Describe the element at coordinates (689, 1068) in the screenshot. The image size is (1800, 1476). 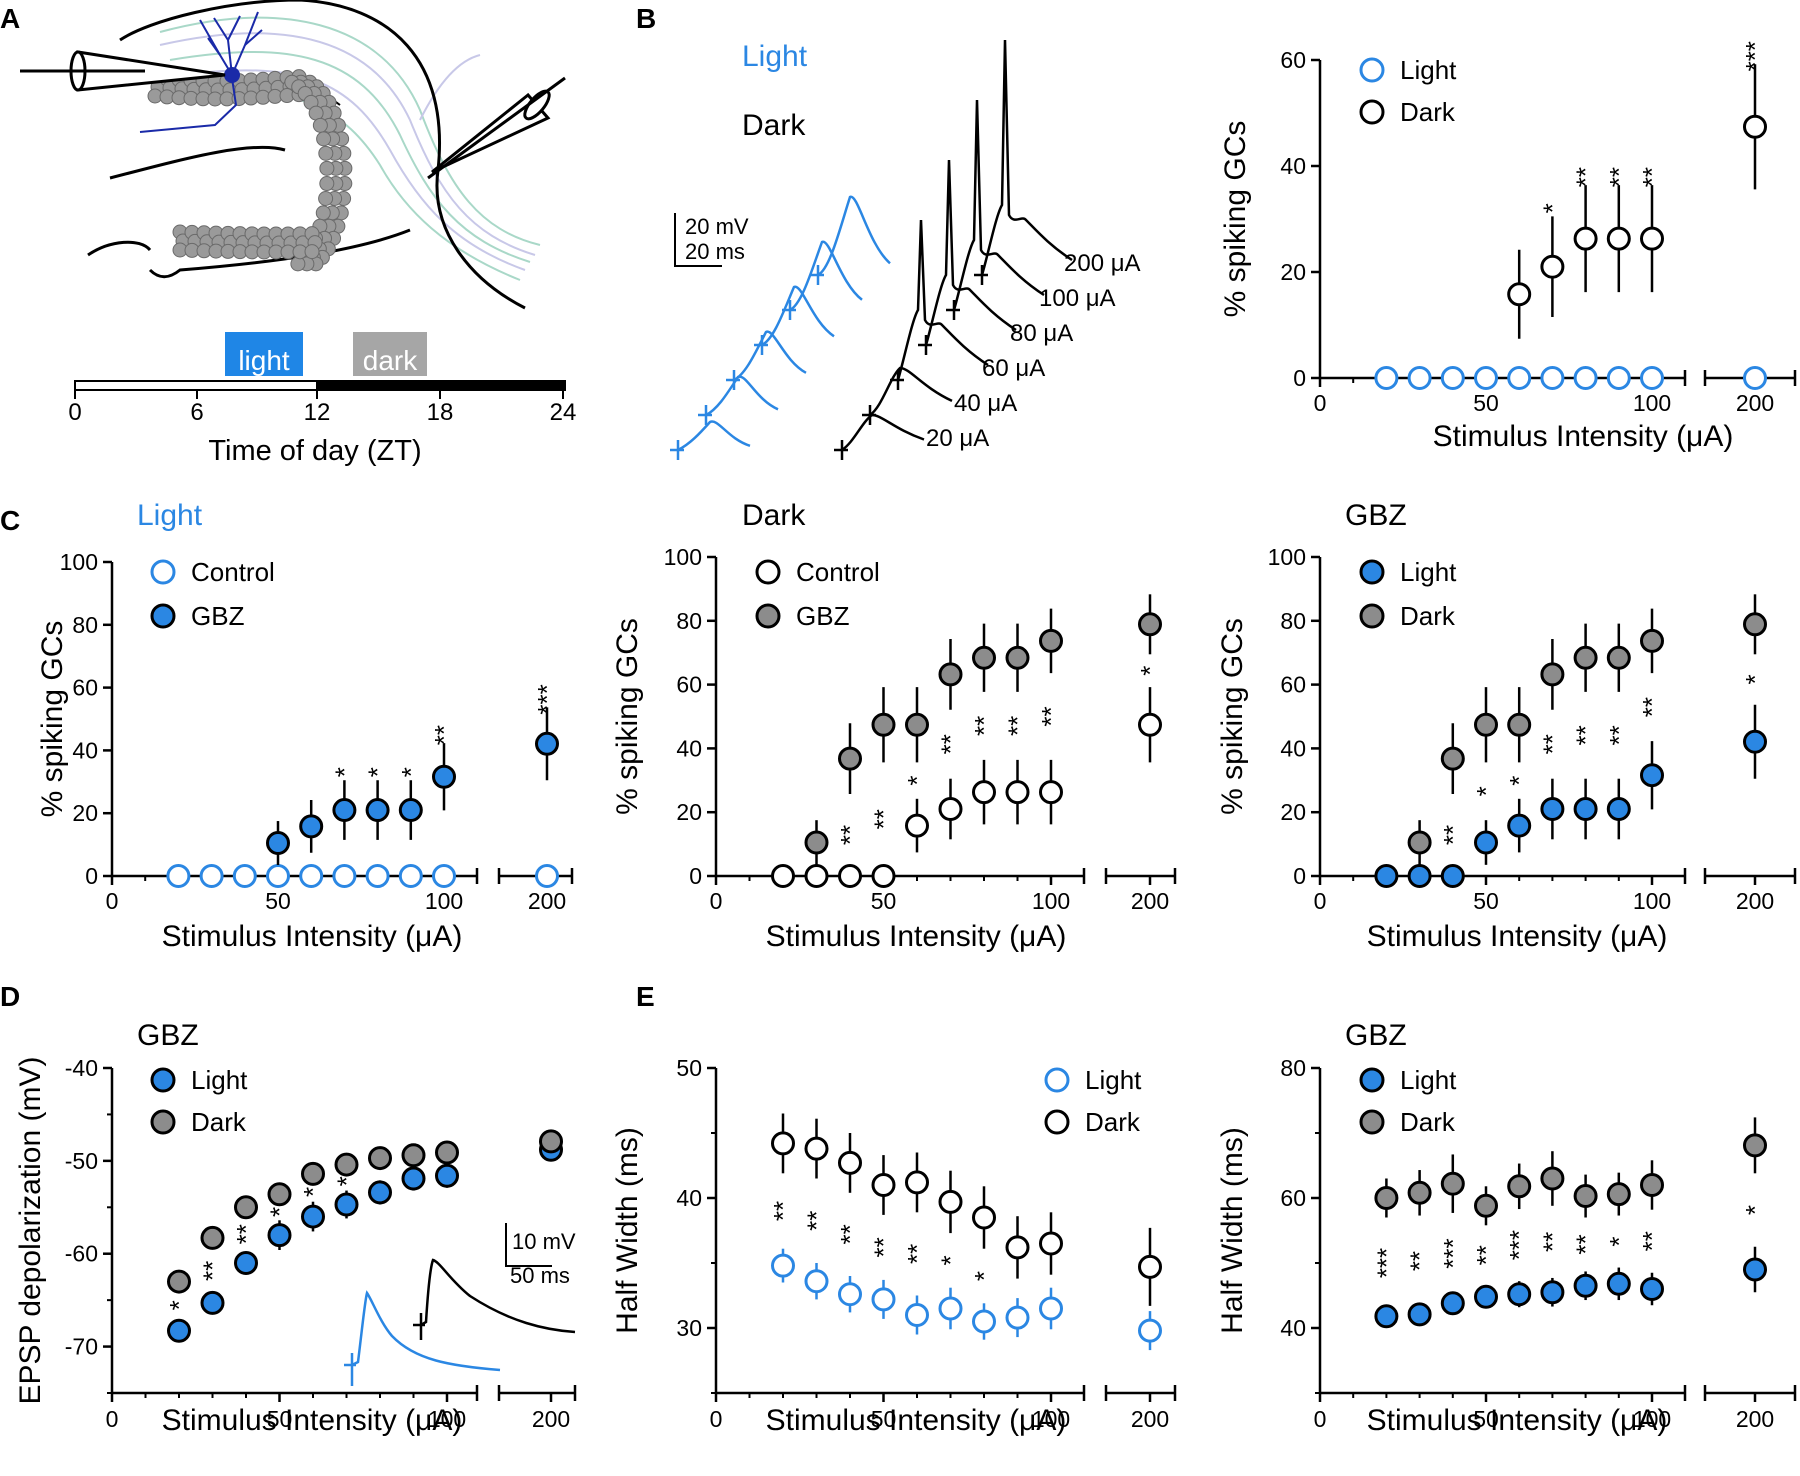
I see `y-tick-label: 50` at that location.